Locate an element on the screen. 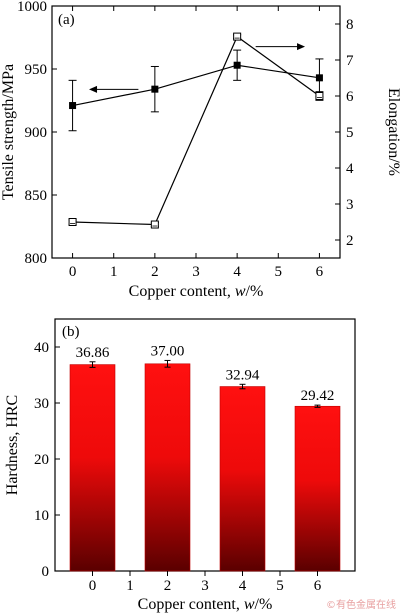 The image size is (400, 613). x-axis-label-b: Copper content, w/% is located at coordinates (205, 604).